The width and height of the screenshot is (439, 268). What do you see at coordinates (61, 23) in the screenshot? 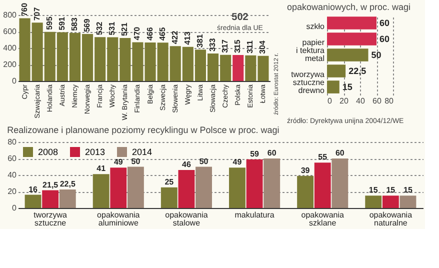
I see `data-label: 591` at bounding box center [61, 23].